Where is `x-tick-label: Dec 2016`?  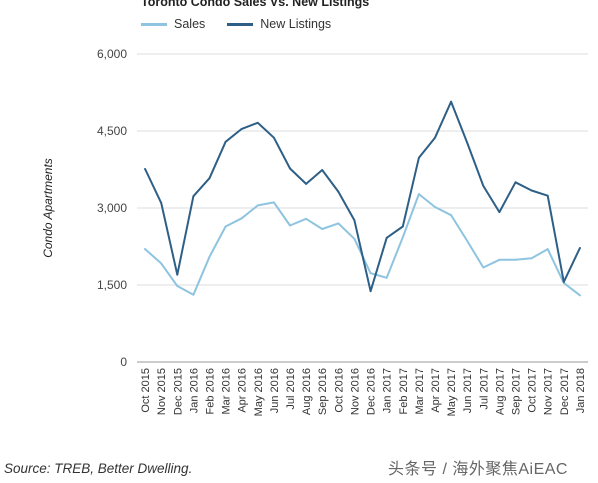
x-tick-label: Dec 2016 is located at coordinates (372, 391).